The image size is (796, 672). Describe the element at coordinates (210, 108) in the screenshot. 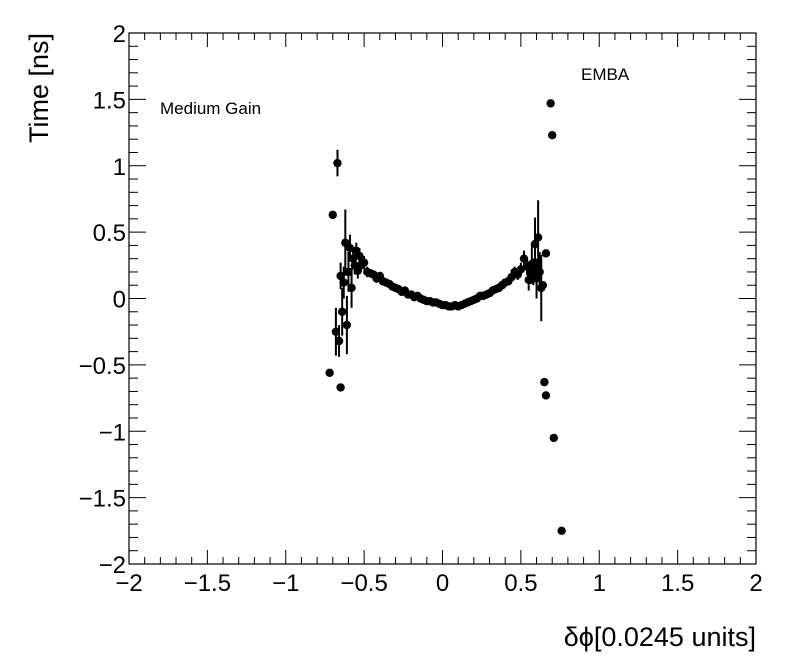

I see `annotation-medium-gain: Medium Gain` at that location.